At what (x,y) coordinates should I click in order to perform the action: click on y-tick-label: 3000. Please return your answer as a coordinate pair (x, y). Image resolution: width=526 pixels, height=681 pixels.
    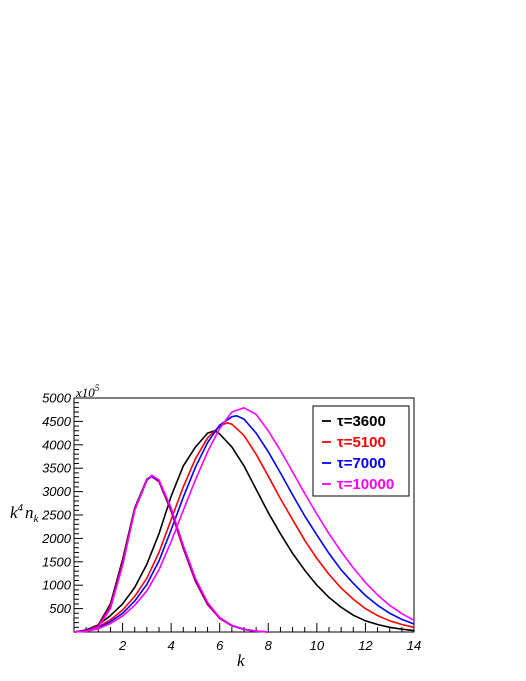
    Looking at the image, I should click on (57, 491).